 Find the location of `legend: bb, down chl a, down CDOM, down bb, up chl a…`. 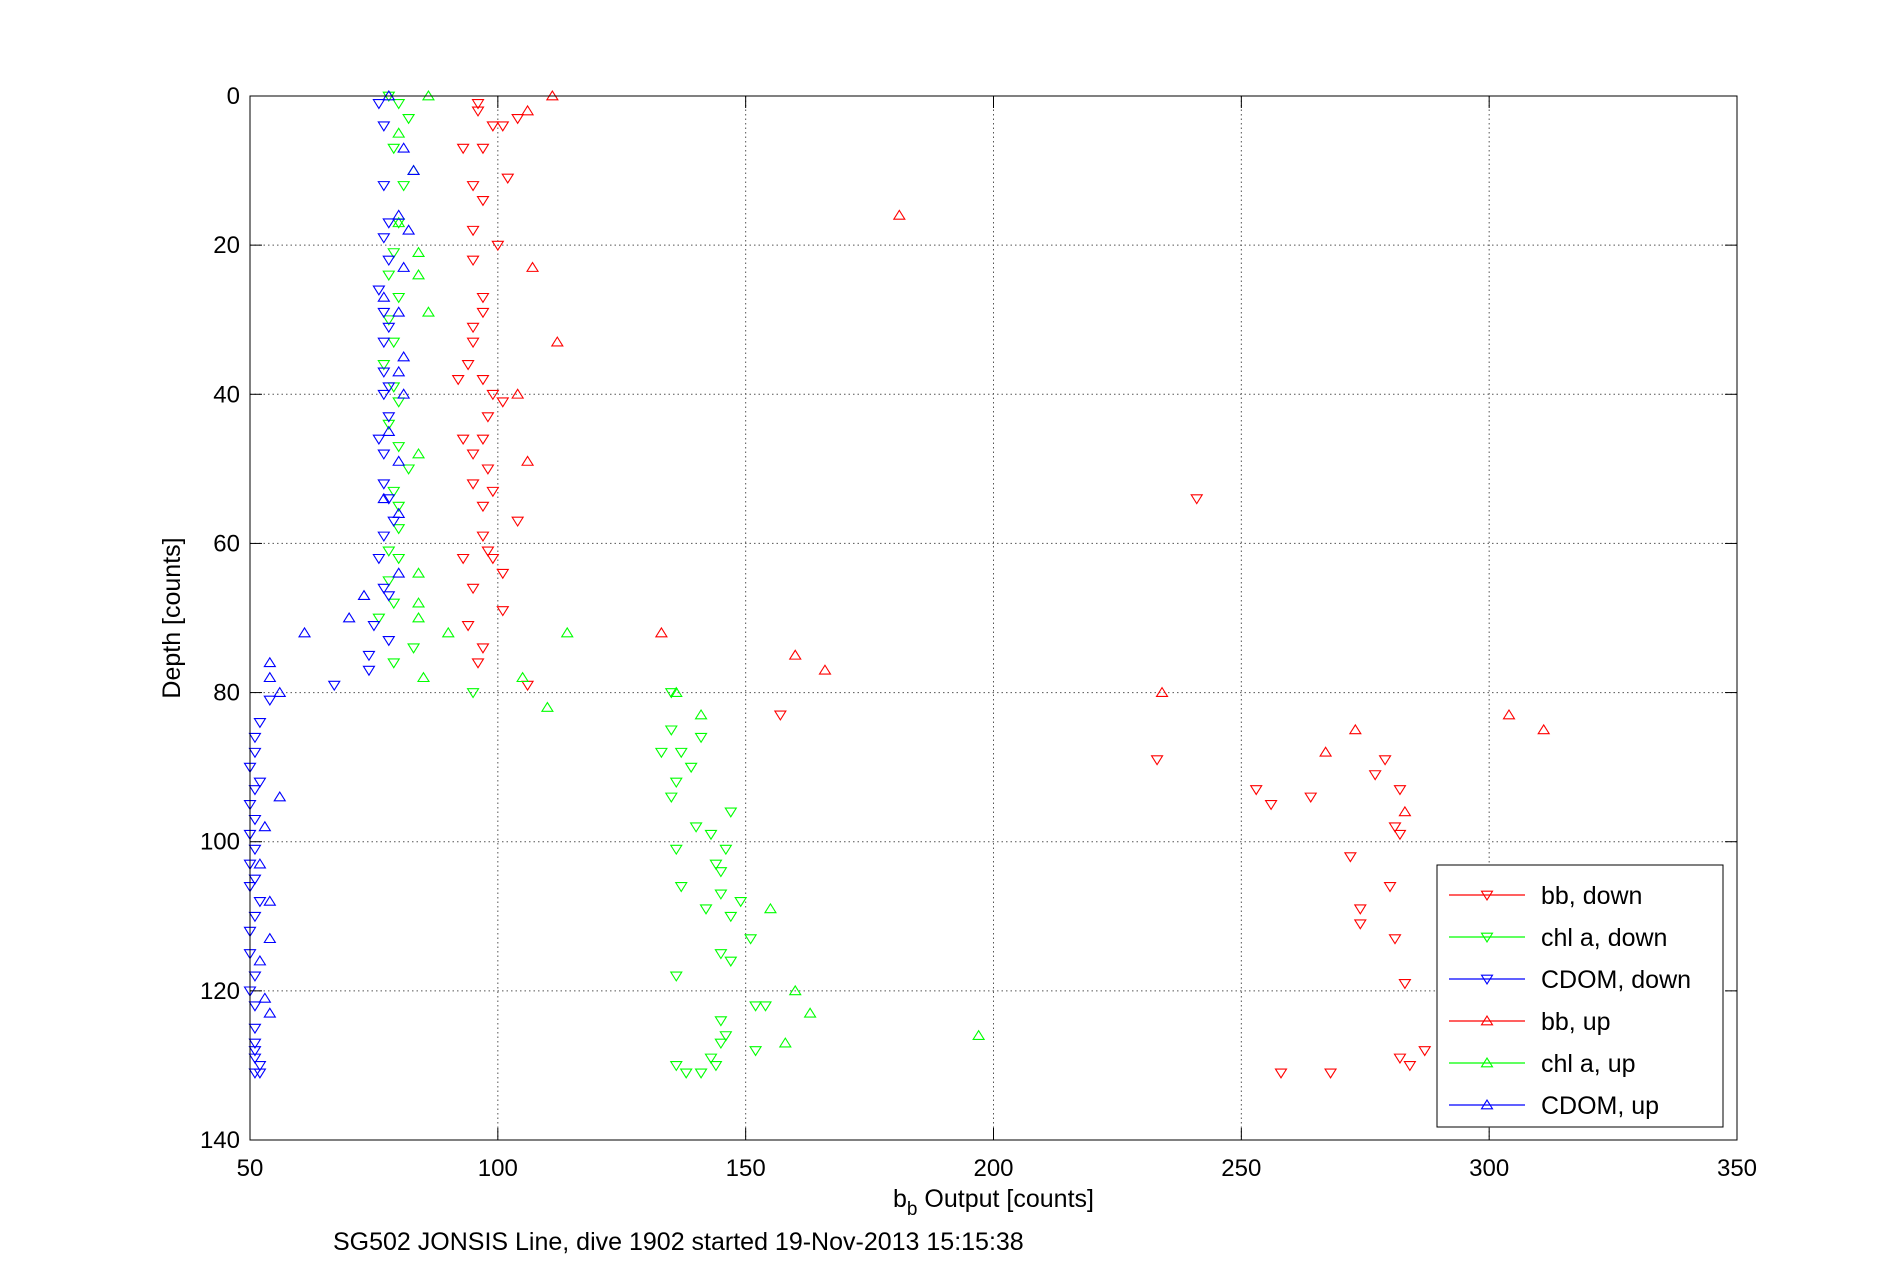

legend: bb, down chl a, down CDOM, down bb, up chl a… is located at coordinates (1580, 996).